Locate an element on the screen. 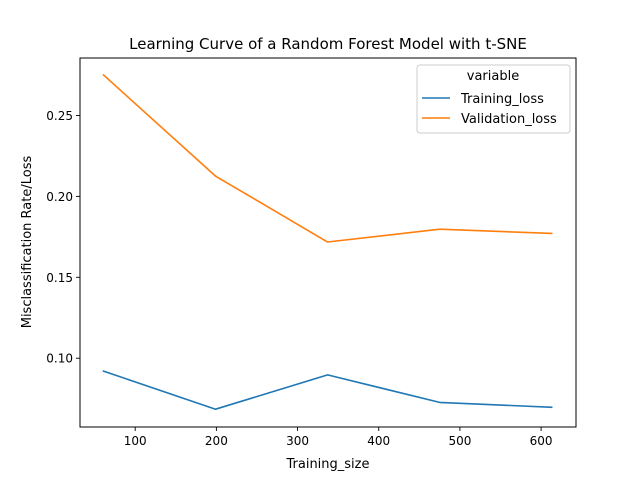 This screenshot has height=480, width=640. x-tick-label: 500 is located at coordinates (459, 441).